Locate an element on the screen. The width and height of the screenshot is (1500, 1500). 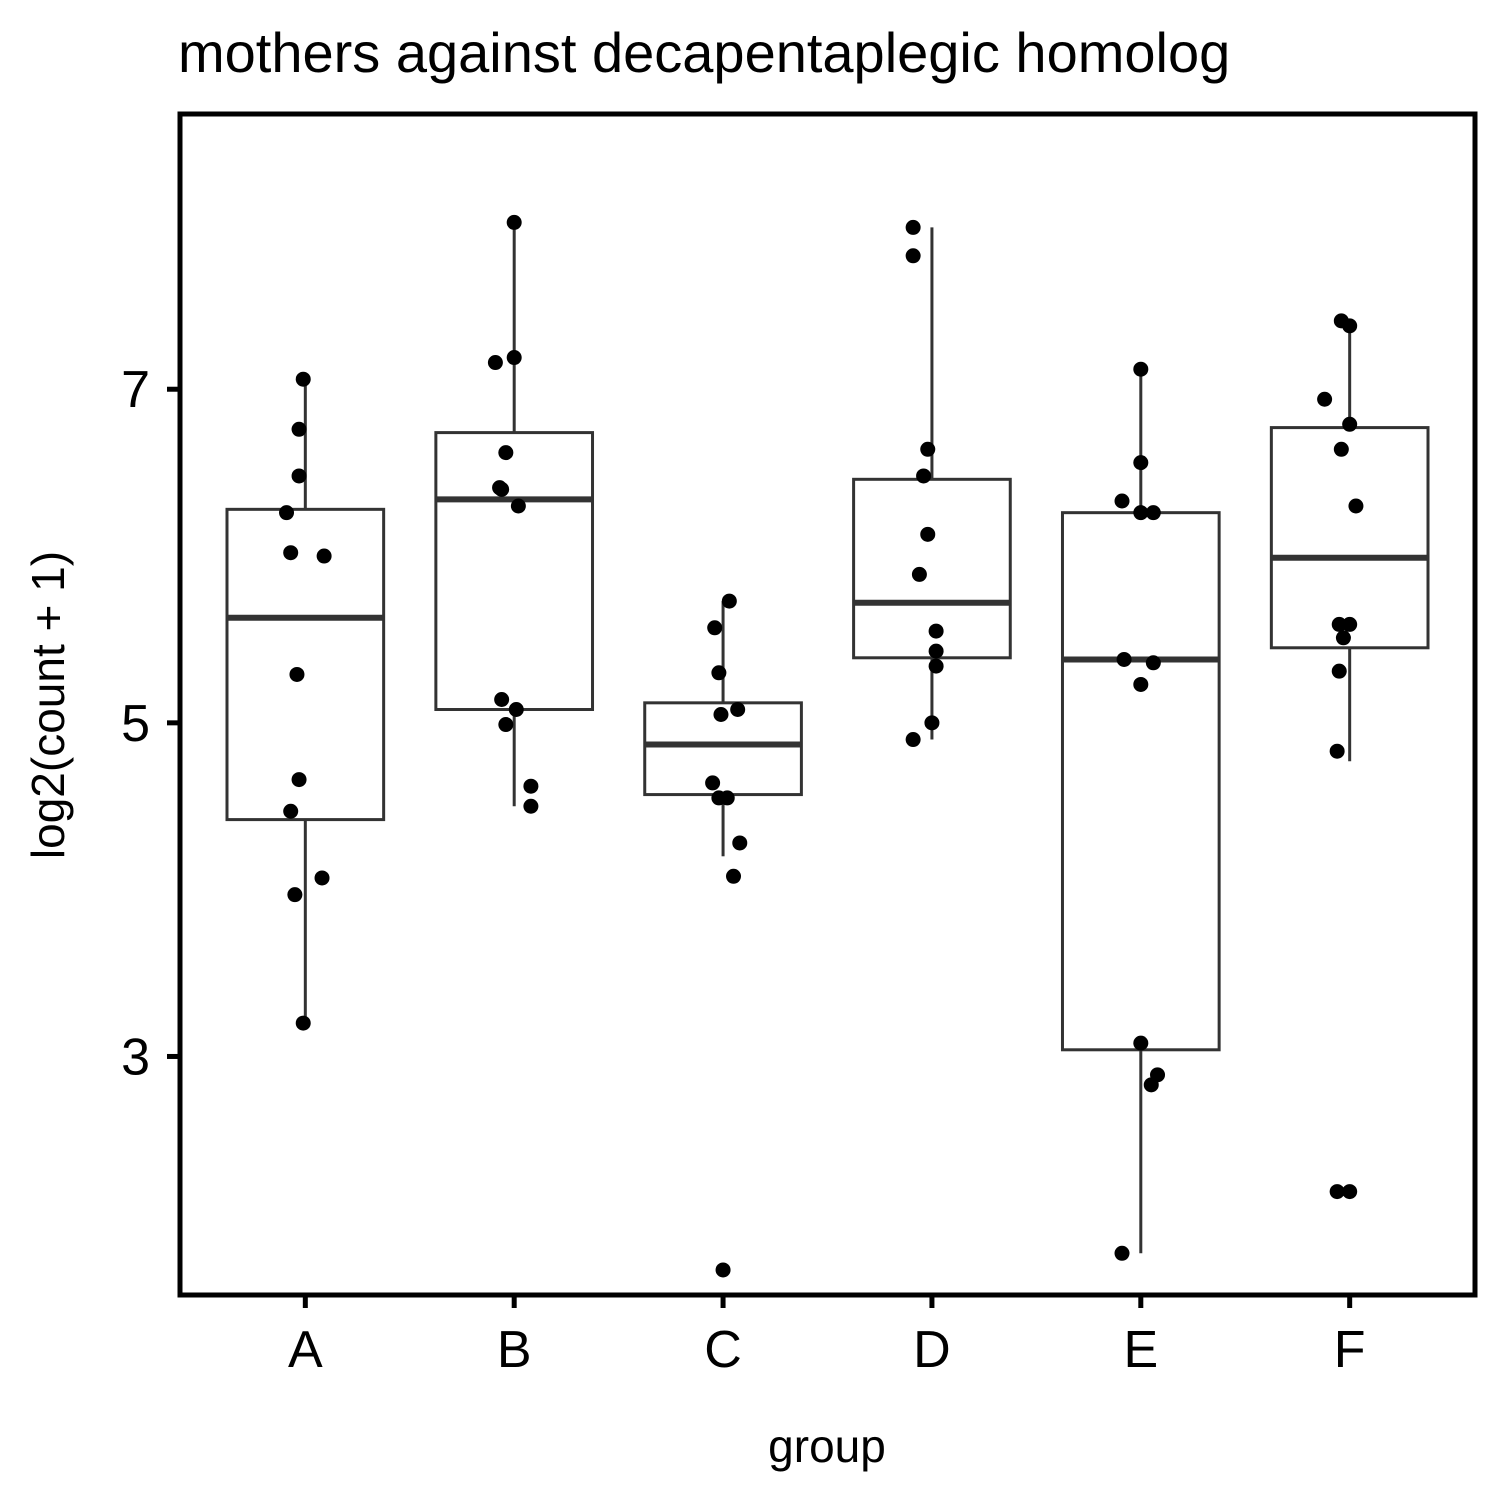
x-tick-label-E: E is located at coordinates (1140, 1350).